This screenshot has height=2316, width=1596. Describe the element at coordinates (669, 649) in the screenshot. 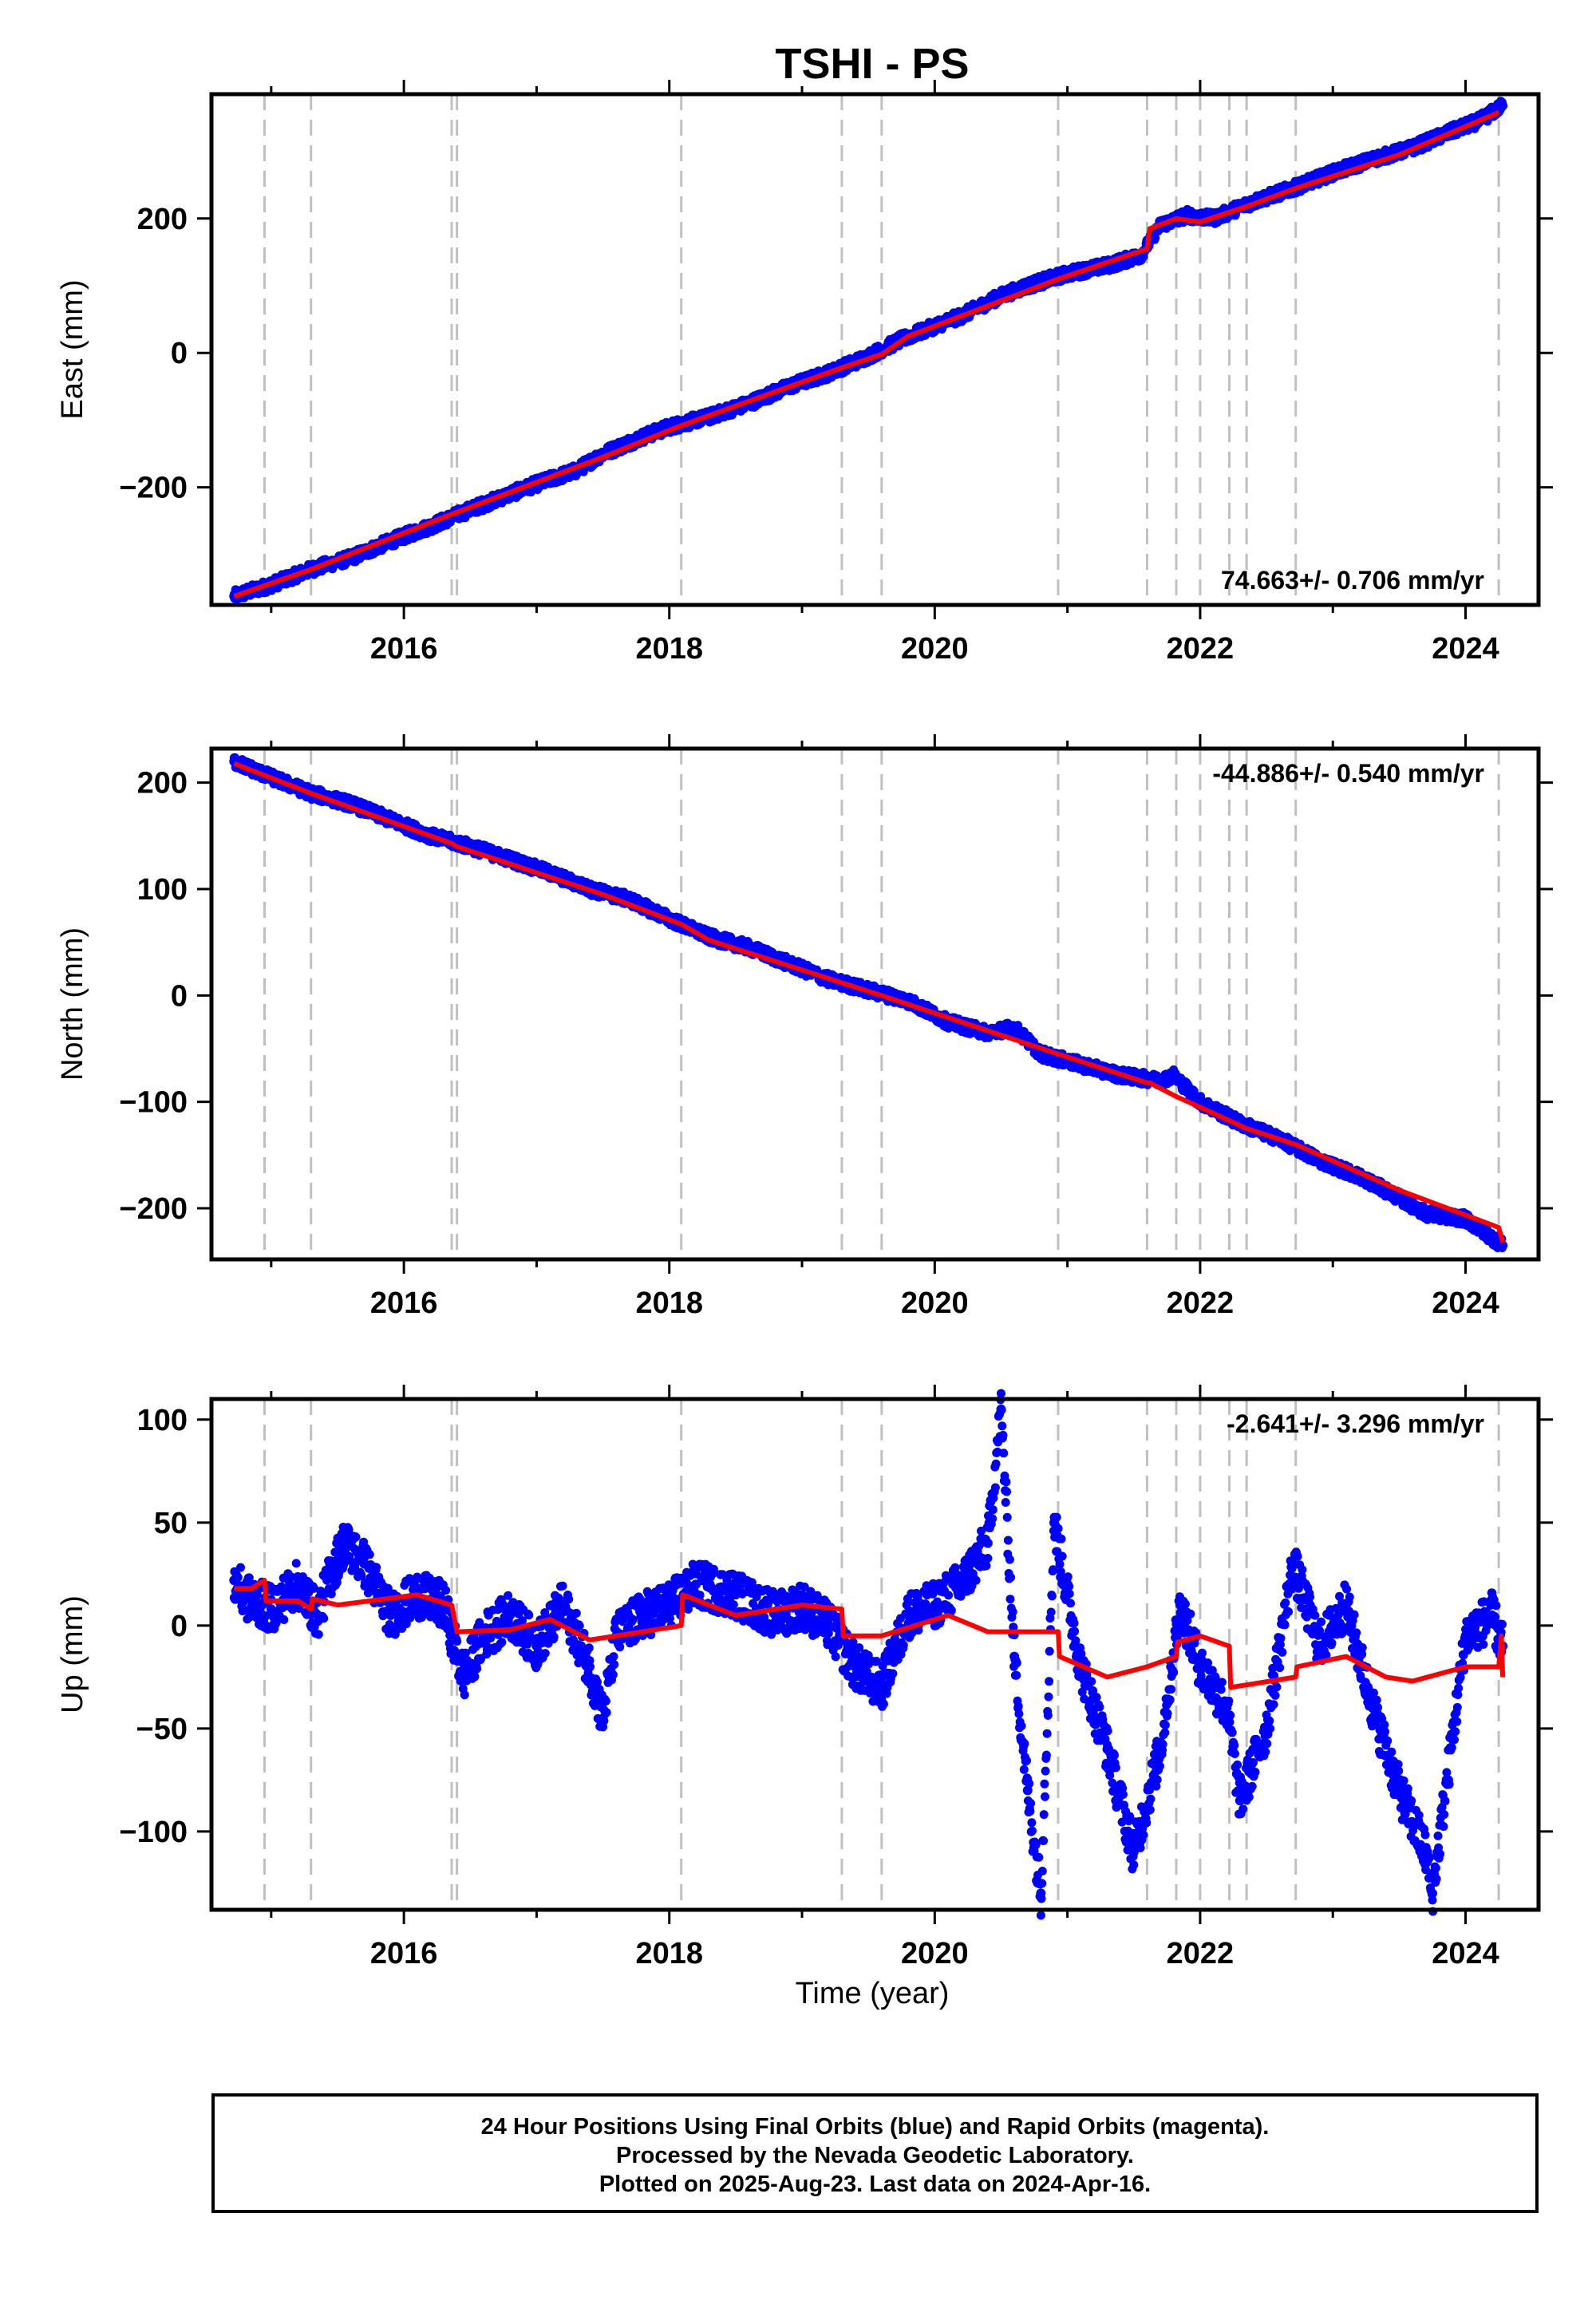

I see `x-tick-label: 2018` at that location.